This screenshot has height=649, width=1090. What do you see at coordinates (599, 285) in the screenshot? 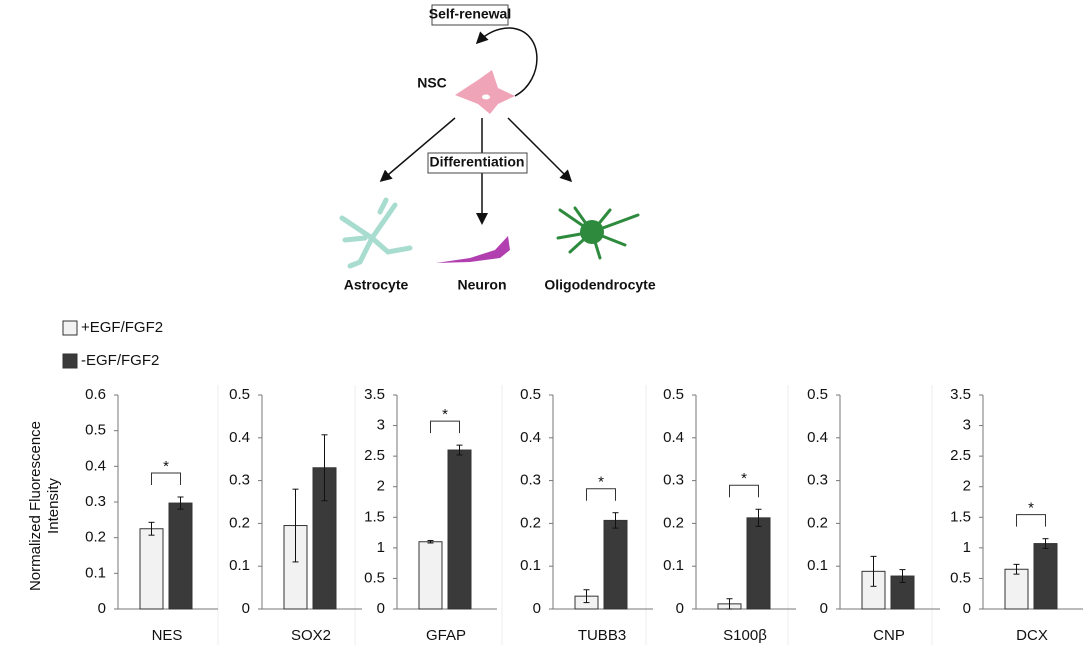
I see `cell-label: Oligodendrocyte` at bounding box center [599, 285].